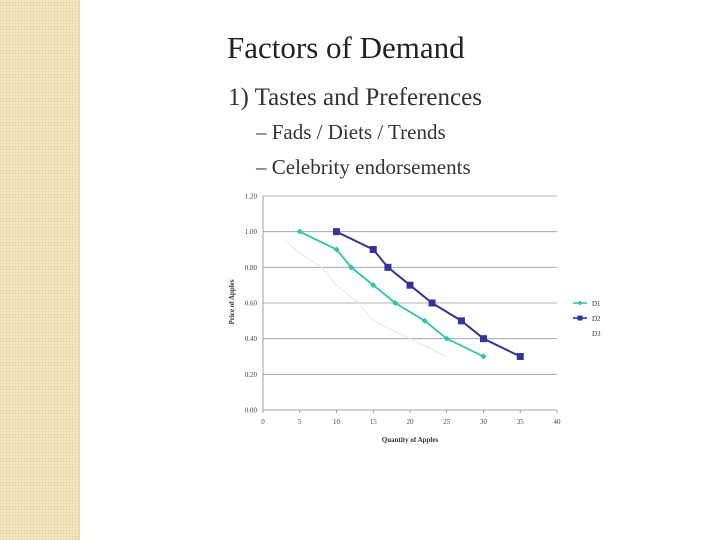 The height and width of the screenshot is (540, 720). I want to click on y-tick-label: 0.60, so click(251, 304).